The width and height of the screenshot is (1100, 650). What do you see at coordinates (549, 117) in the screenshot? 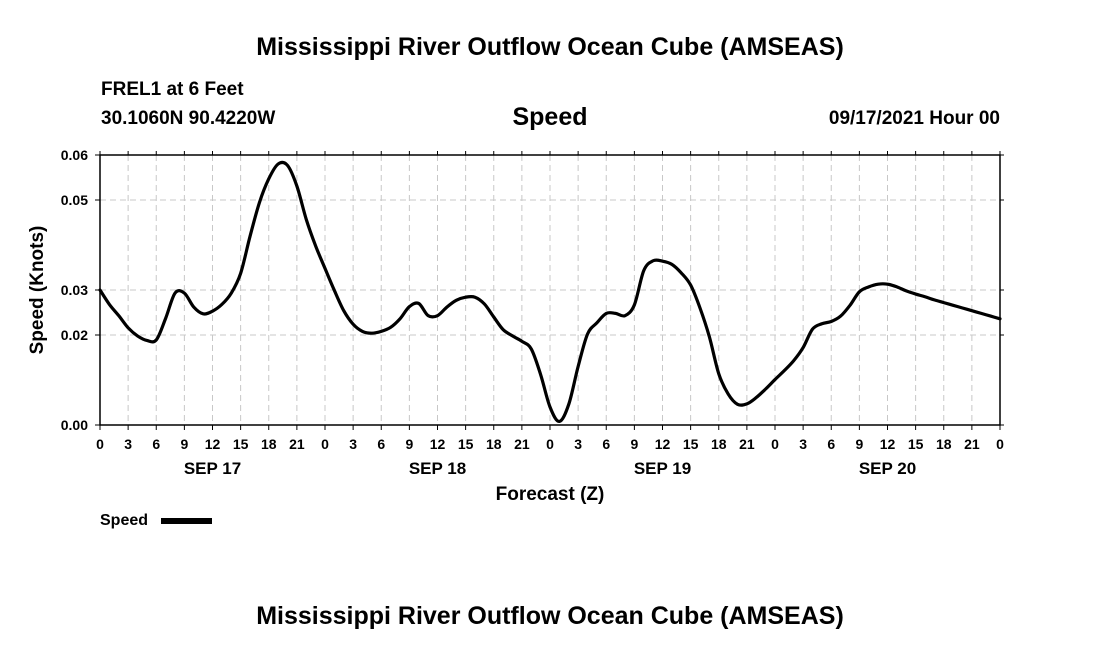
I see `variable-title: Speed` at bounding box center [549, 117].